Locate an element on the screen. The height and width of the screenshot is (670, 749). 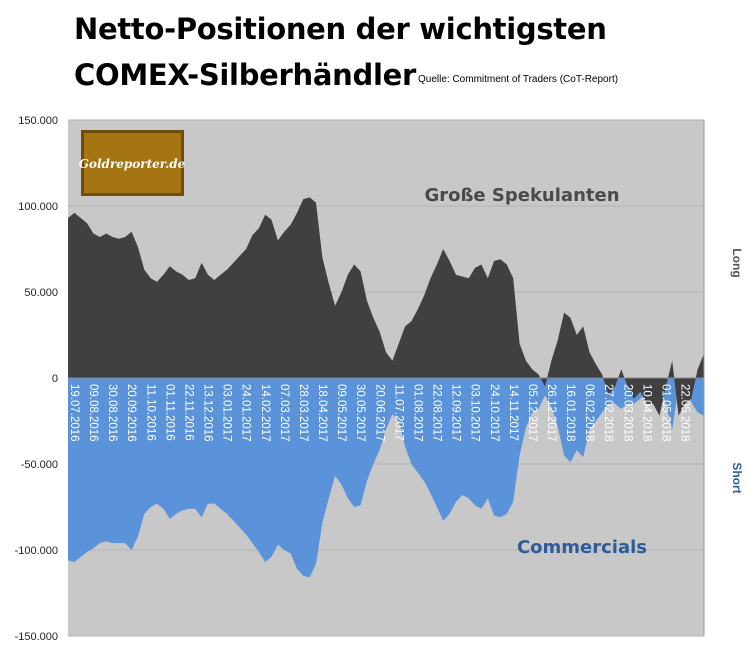
x-tick-label: 24.10.2017 is located at coordinates (494, 413).